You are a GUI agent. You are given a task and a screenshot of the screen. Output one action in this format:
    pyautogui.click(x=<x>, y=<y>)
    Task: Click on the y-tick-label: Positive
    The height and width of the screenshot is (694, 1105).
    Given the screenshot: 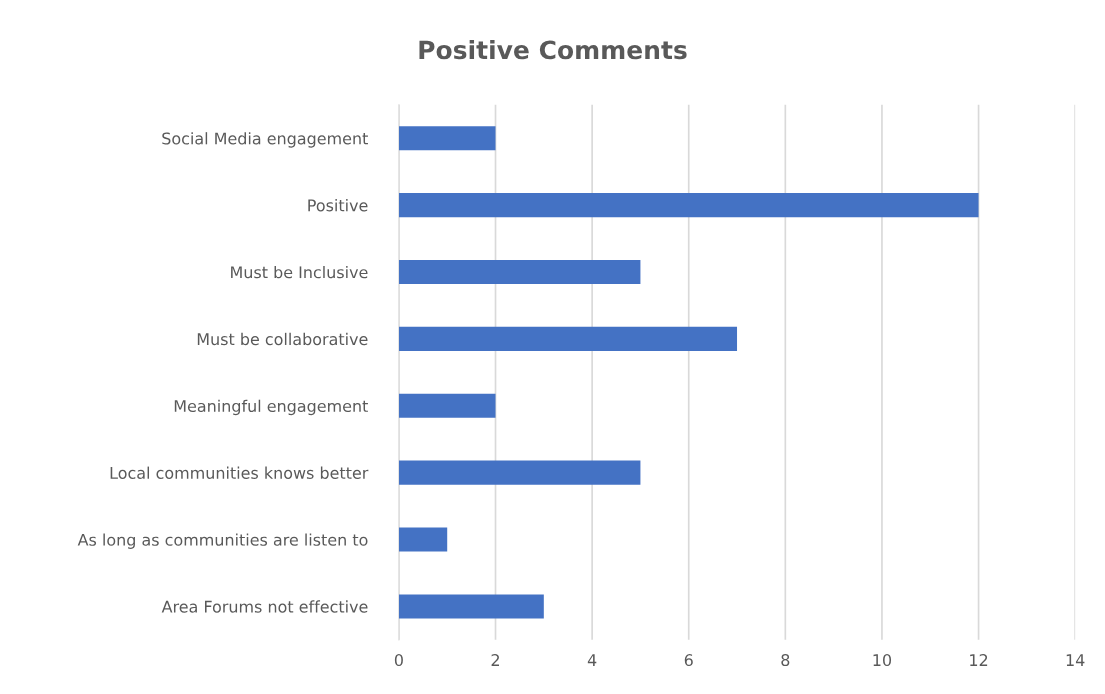 What is the action you would take?
    pyautogui.click(x=338, y=205)
    